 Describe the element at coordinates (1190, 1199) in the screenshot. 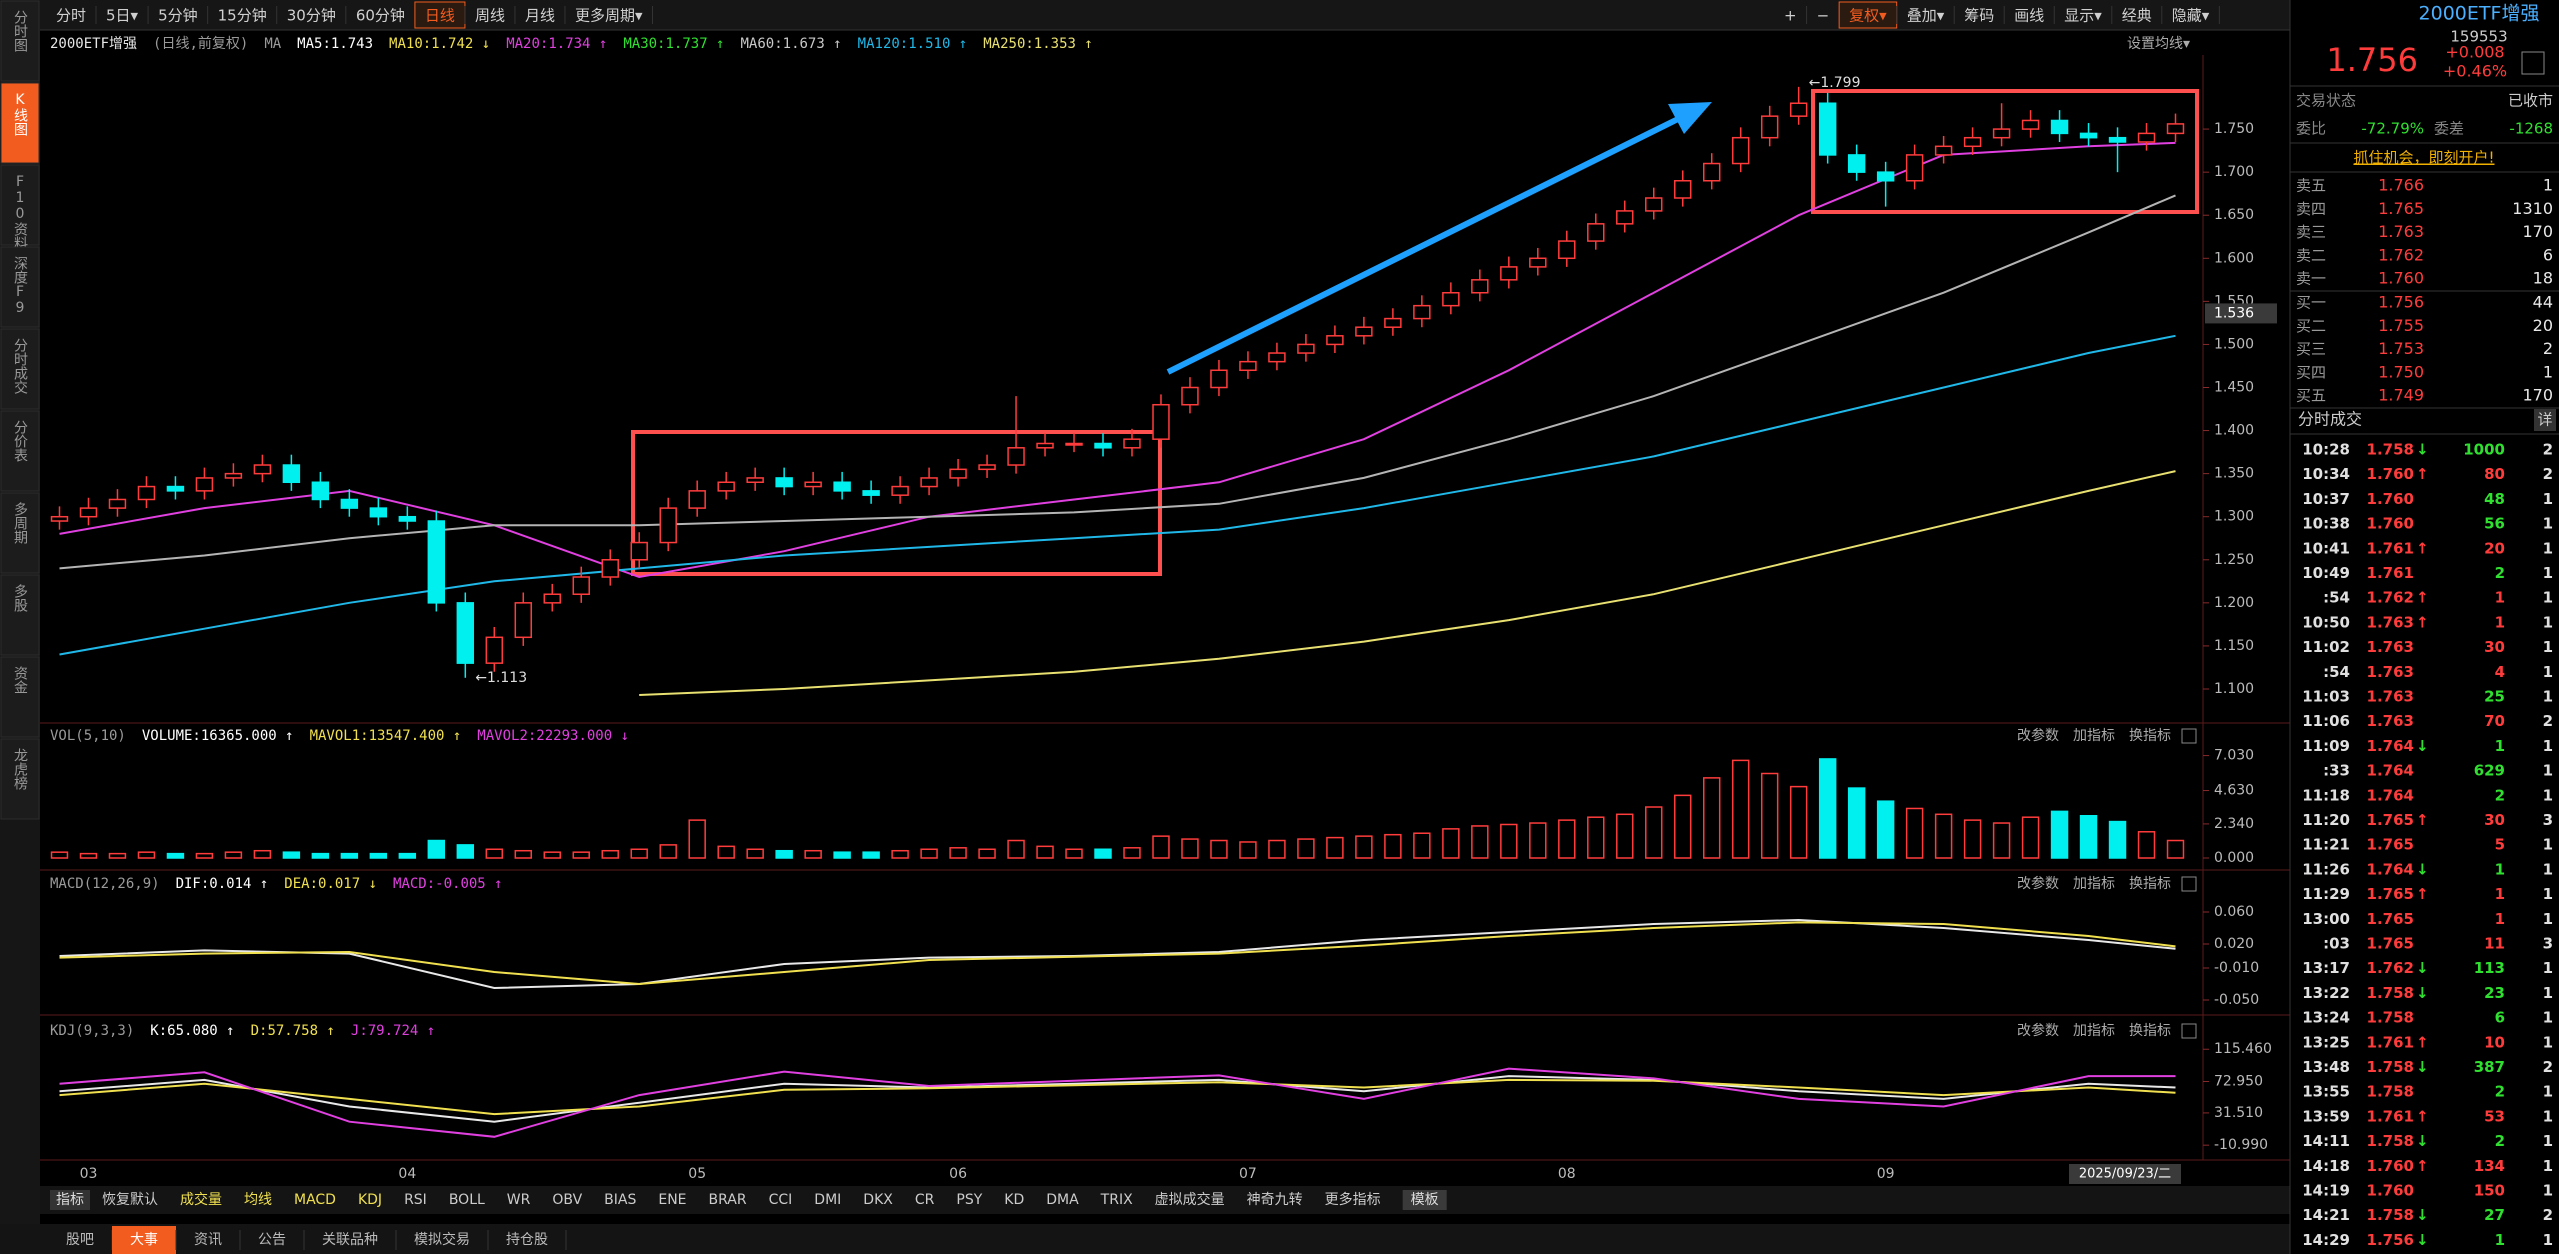

I see `indicator-tab: 虚拟成交量` at that location.